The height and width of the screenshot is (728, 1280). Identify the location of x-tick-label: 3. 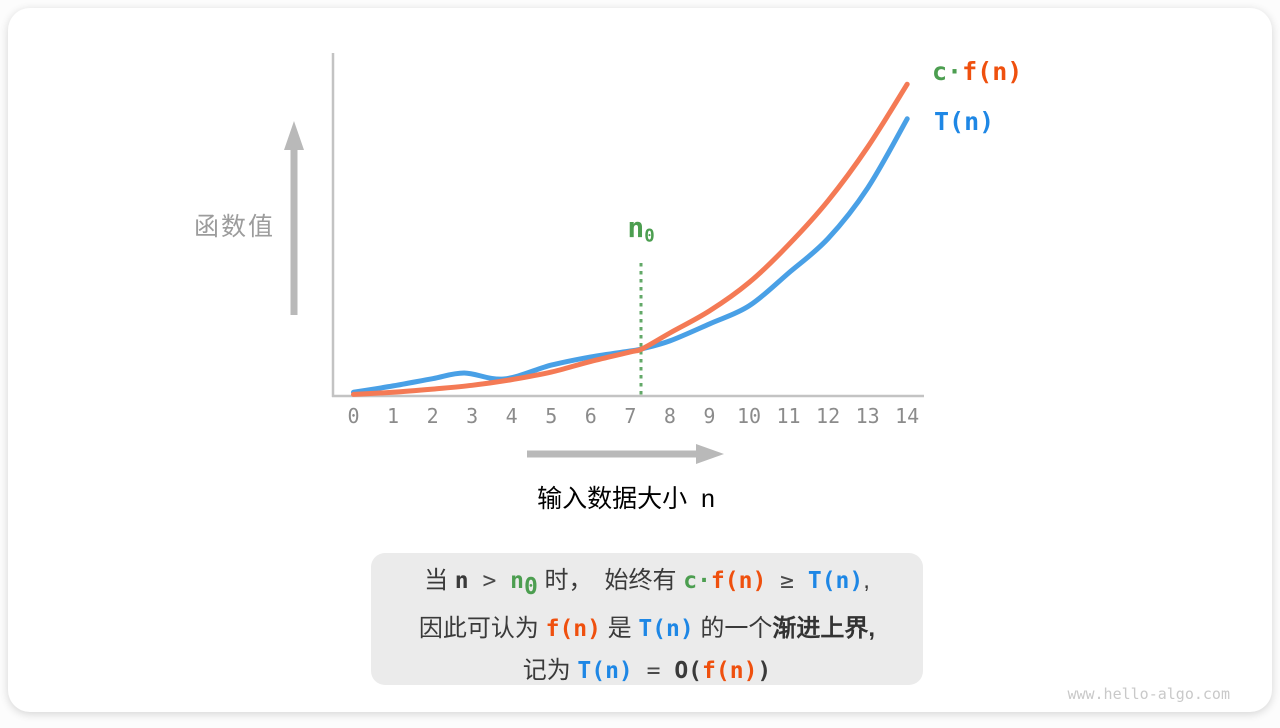
(472, 416).